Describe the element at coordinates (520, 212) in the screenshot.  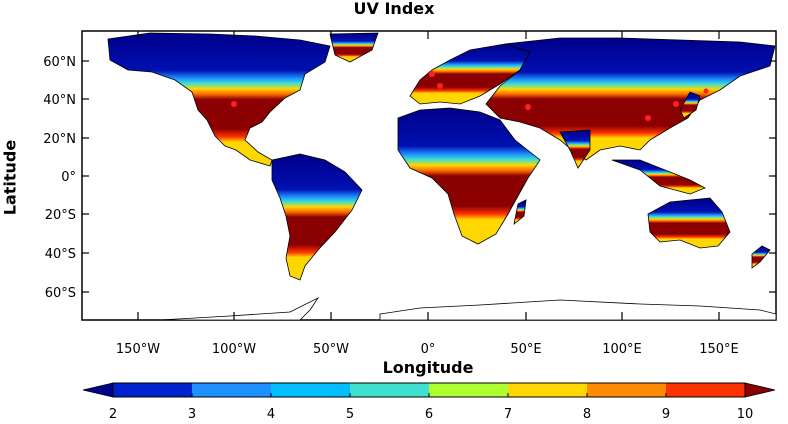
I see `madagascar-landmass` at that location.